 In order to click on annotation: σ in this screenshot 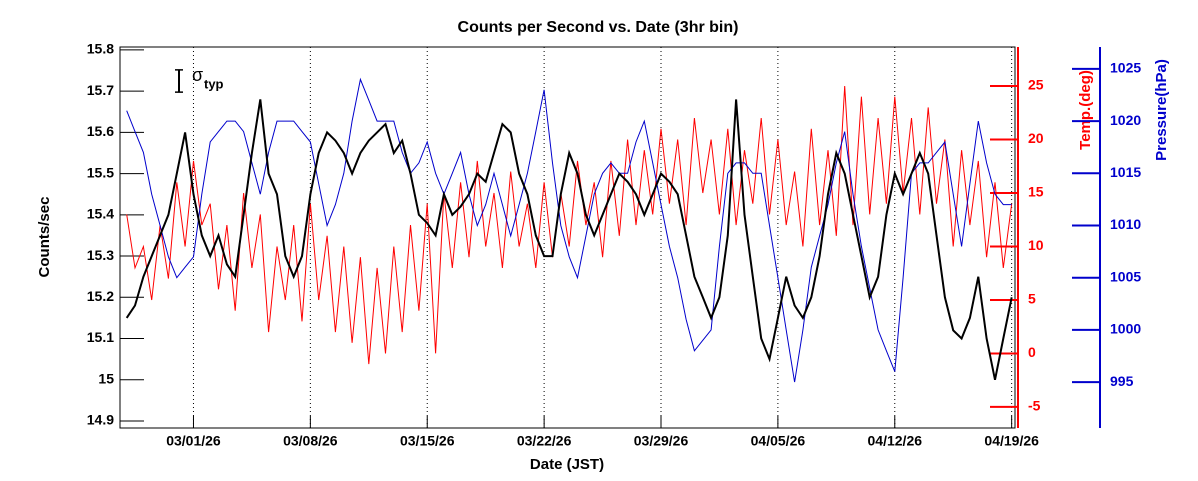, I will do `click(197, 75)`.